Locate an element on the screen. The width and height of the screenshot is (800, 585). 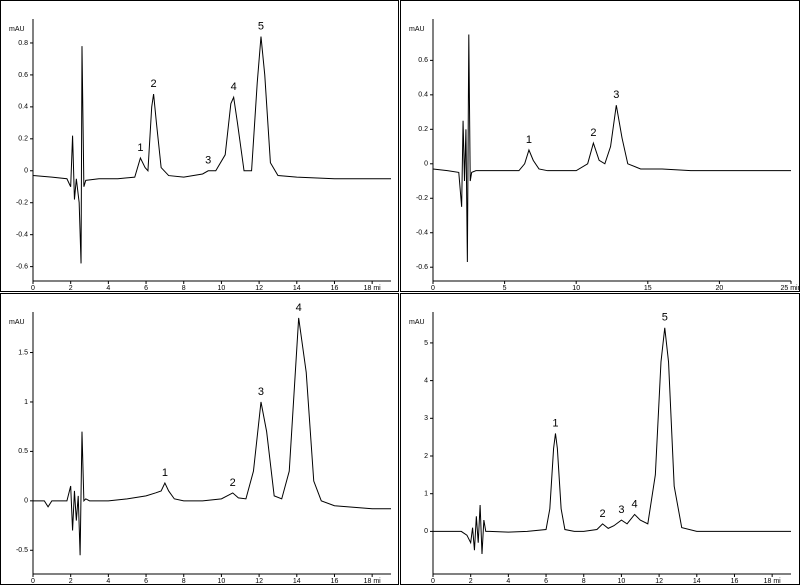
y-tick-label: 5 is located at coordinates (426, 343).